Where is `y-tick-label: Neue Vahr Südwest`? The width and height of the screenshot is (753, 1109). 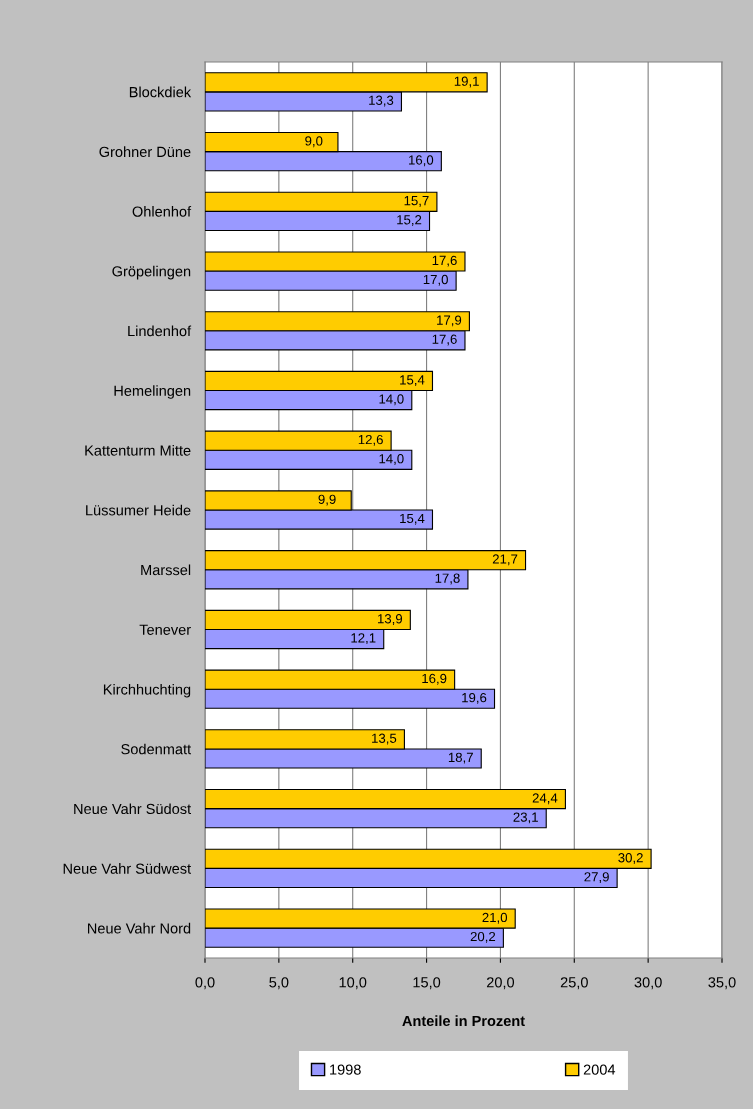 y-tick-label: Neue Vahr Südwest is located at coordinates (127, 868).